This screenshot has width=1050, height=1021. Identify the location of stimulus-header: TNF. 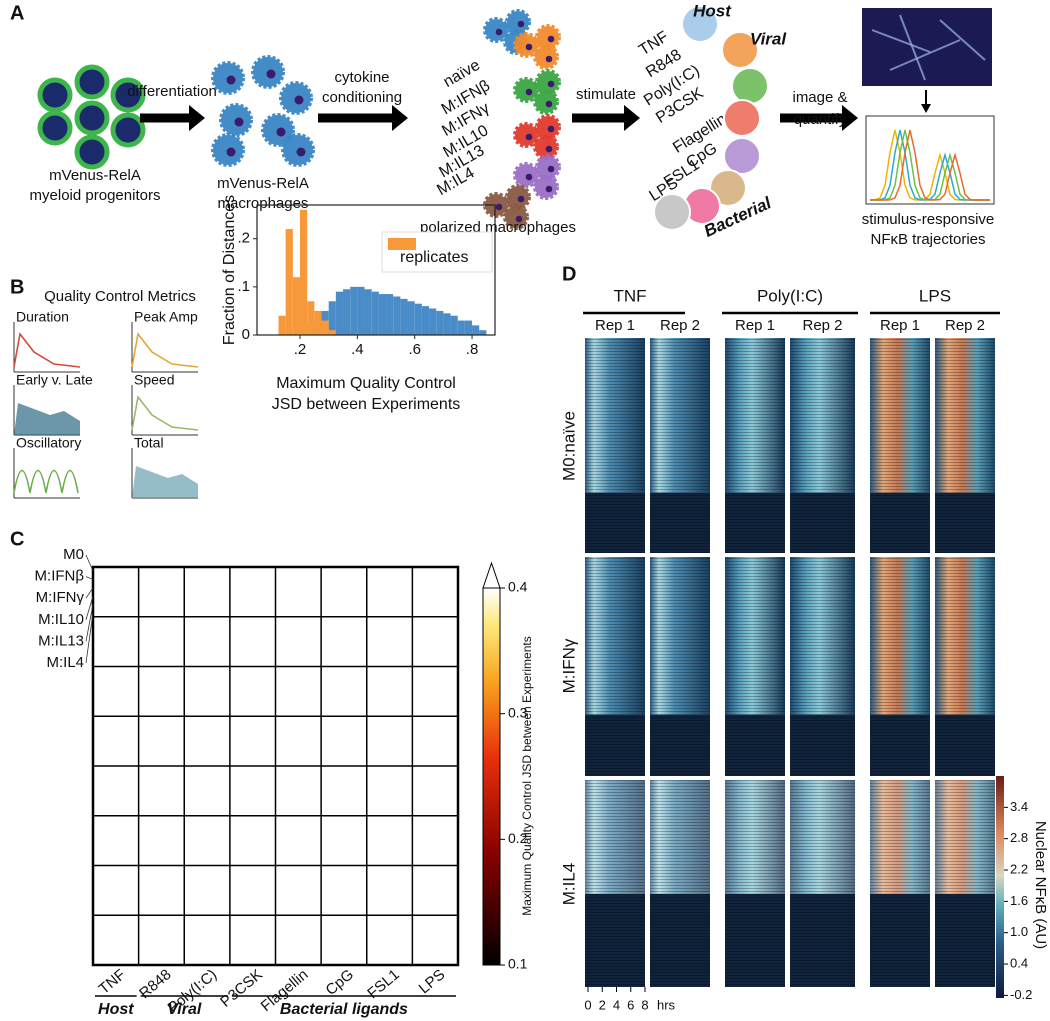
(629, 295).